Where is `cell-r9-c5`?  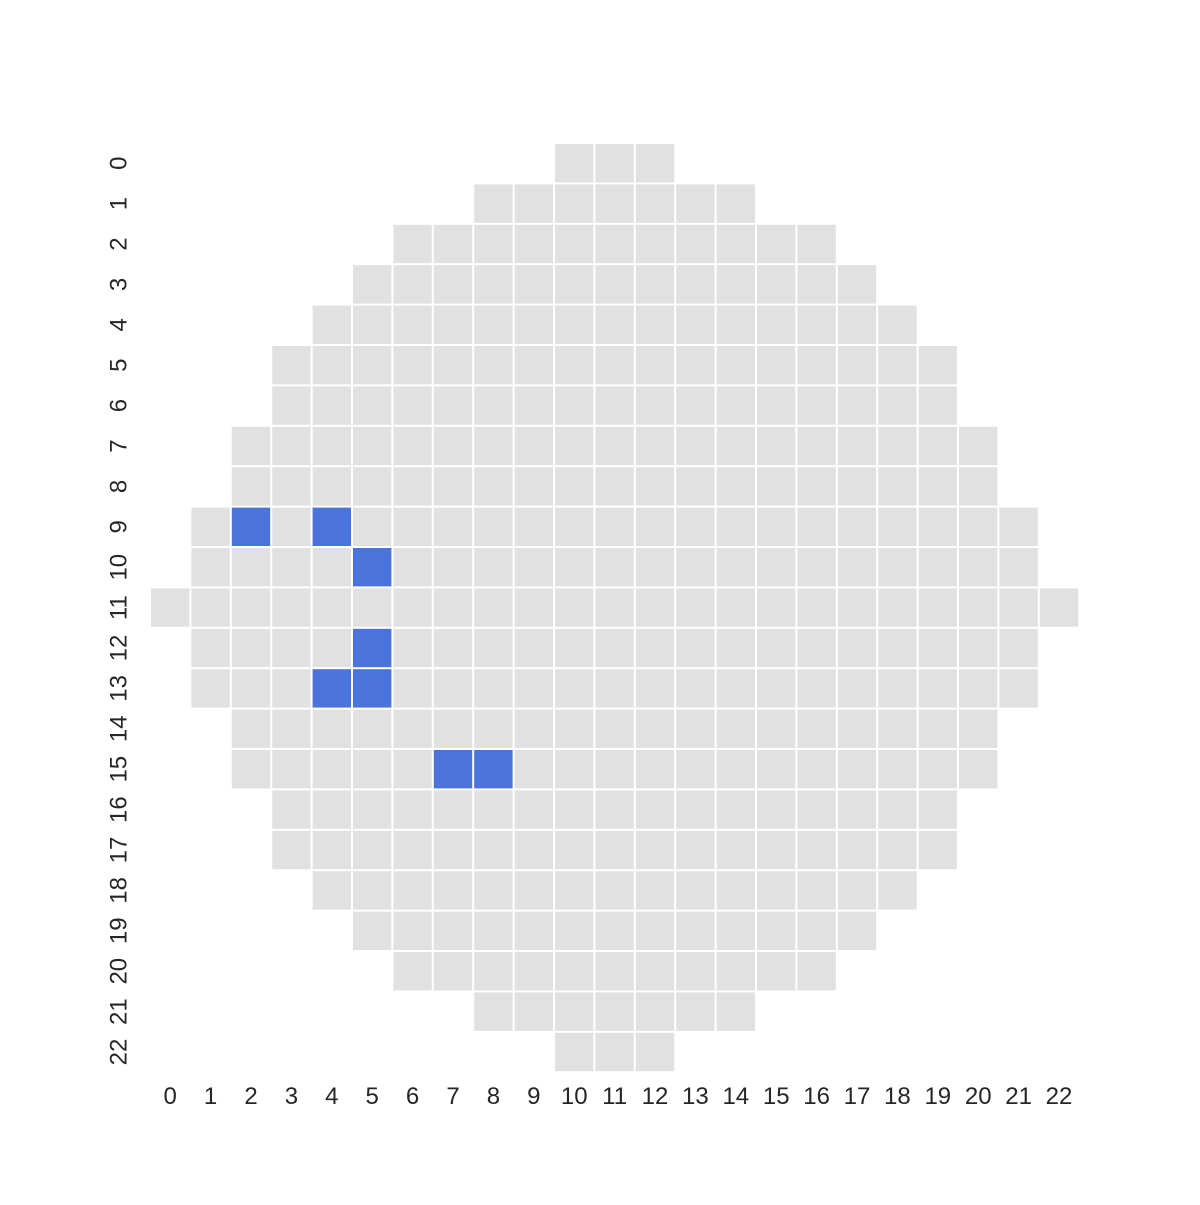
cell-r9-c5 is located at coordinates (372, 526).